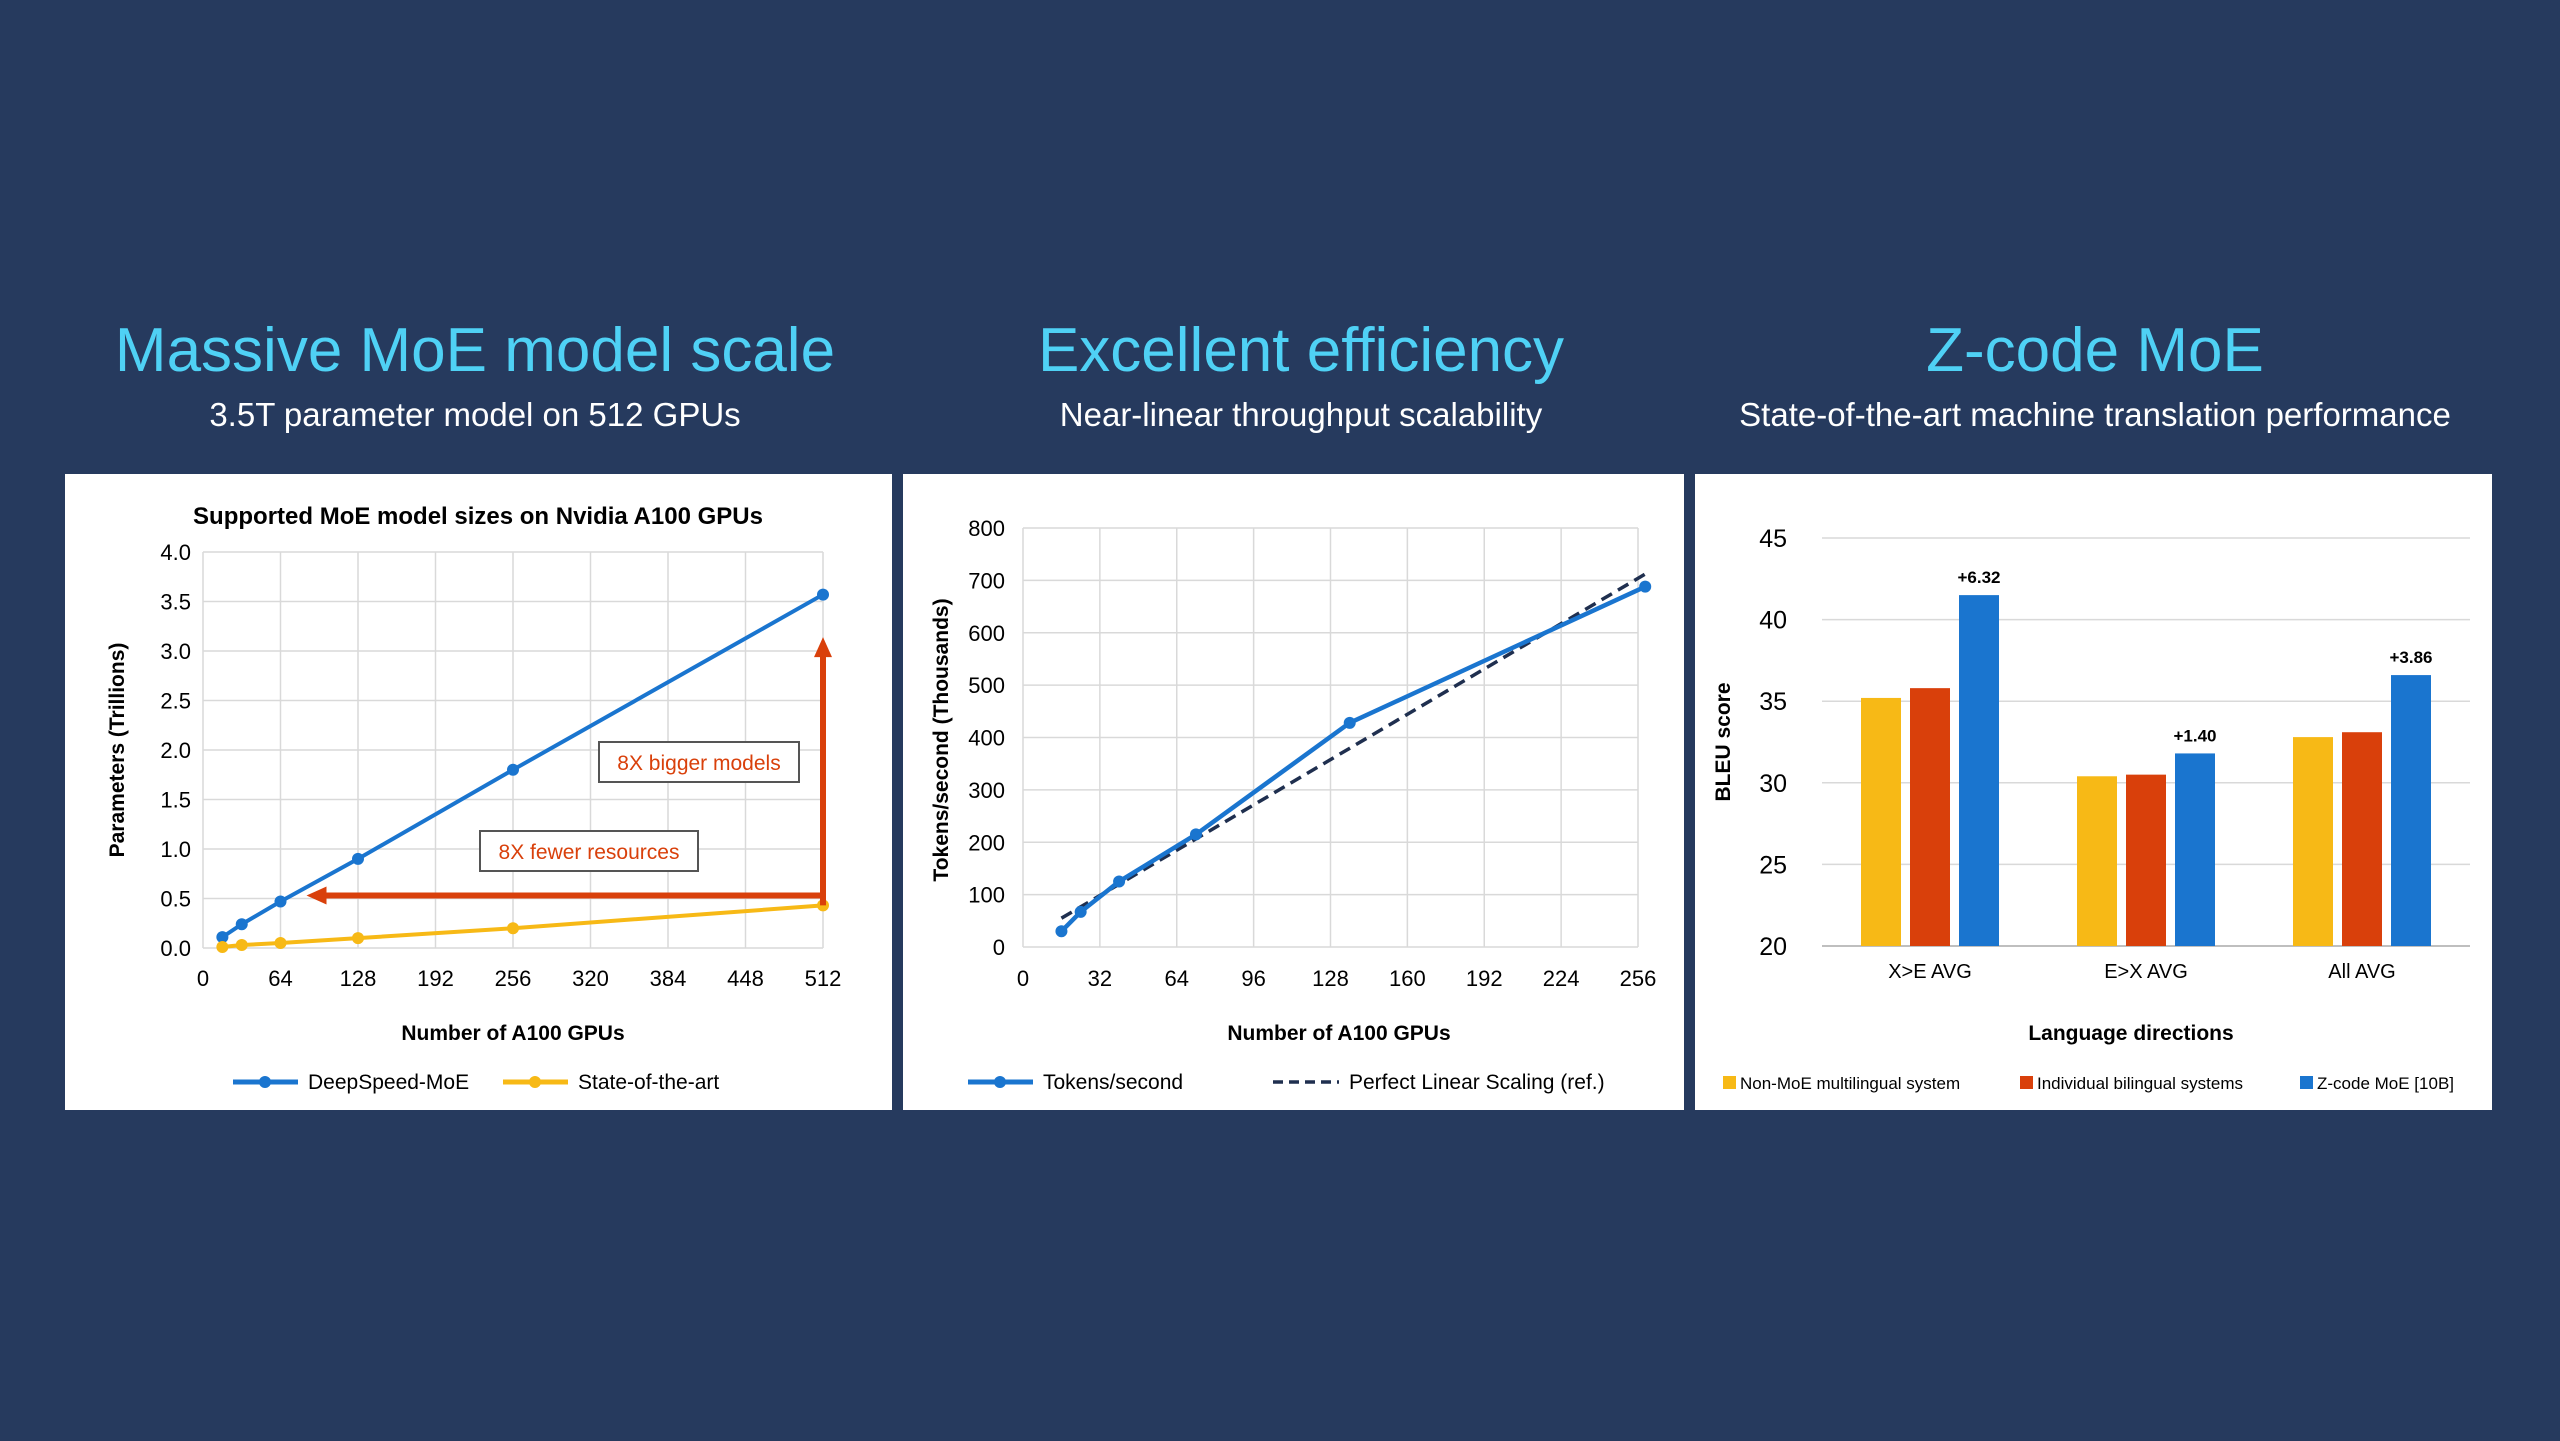 This screenshot has width=2560, height=1441. Describe the element at coordinates (175, 651) in the screenshot. I see `y-tick-label: 3.0` at that location.